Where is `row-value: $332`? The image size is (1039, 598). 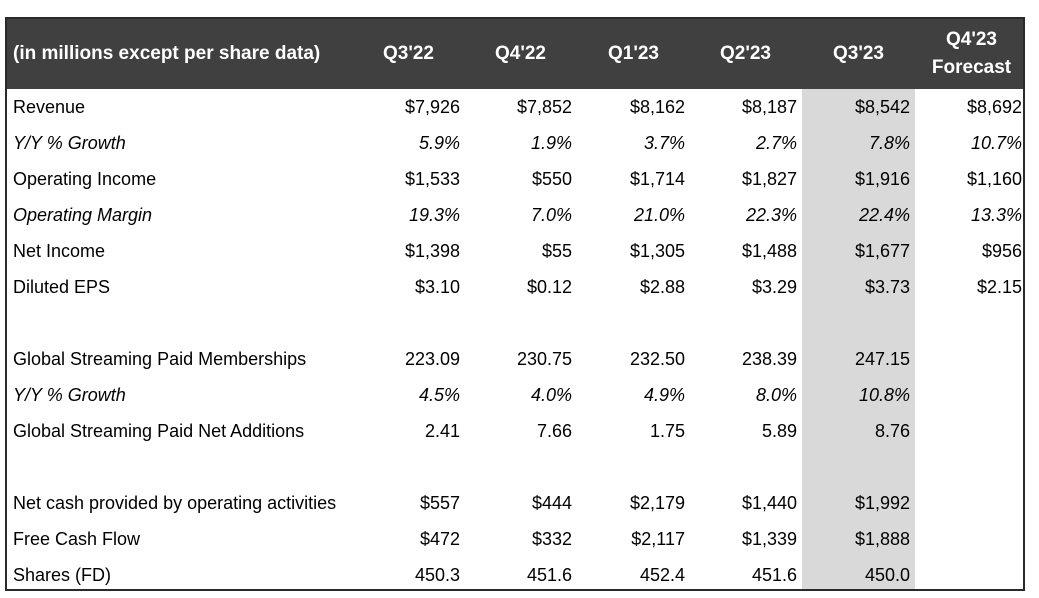 row-value: $332 is located at coordinates (551, 539).